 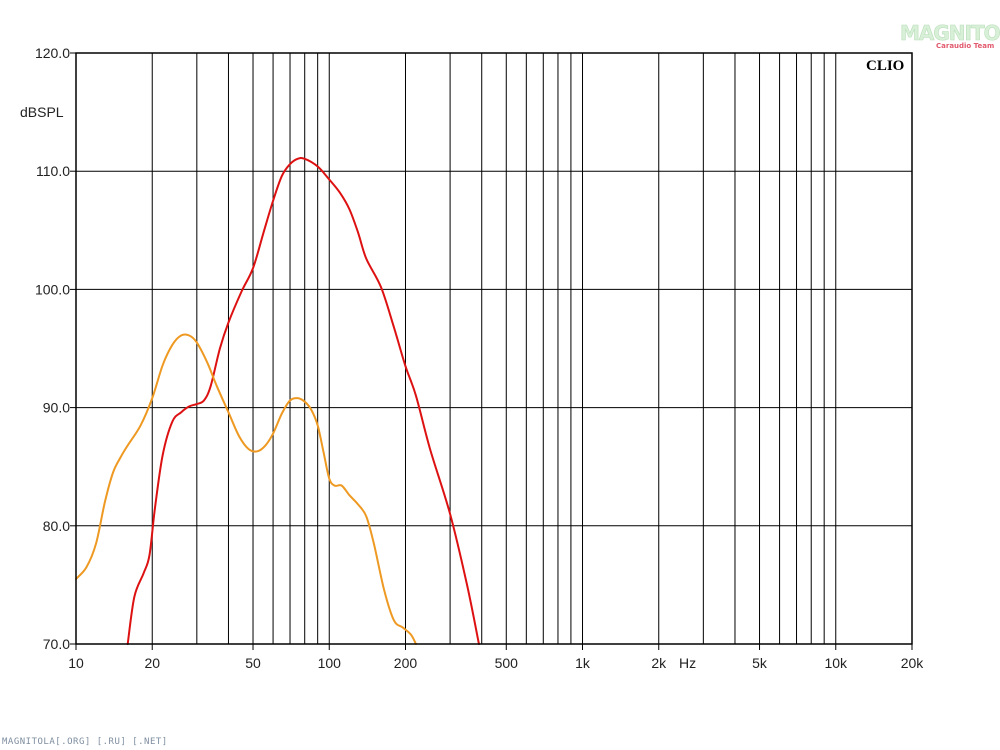 What do you see at coordinates (885, 66) in the screenshot?
I see `clio-brand-label: CLIO` at bounding box center [885, 66].